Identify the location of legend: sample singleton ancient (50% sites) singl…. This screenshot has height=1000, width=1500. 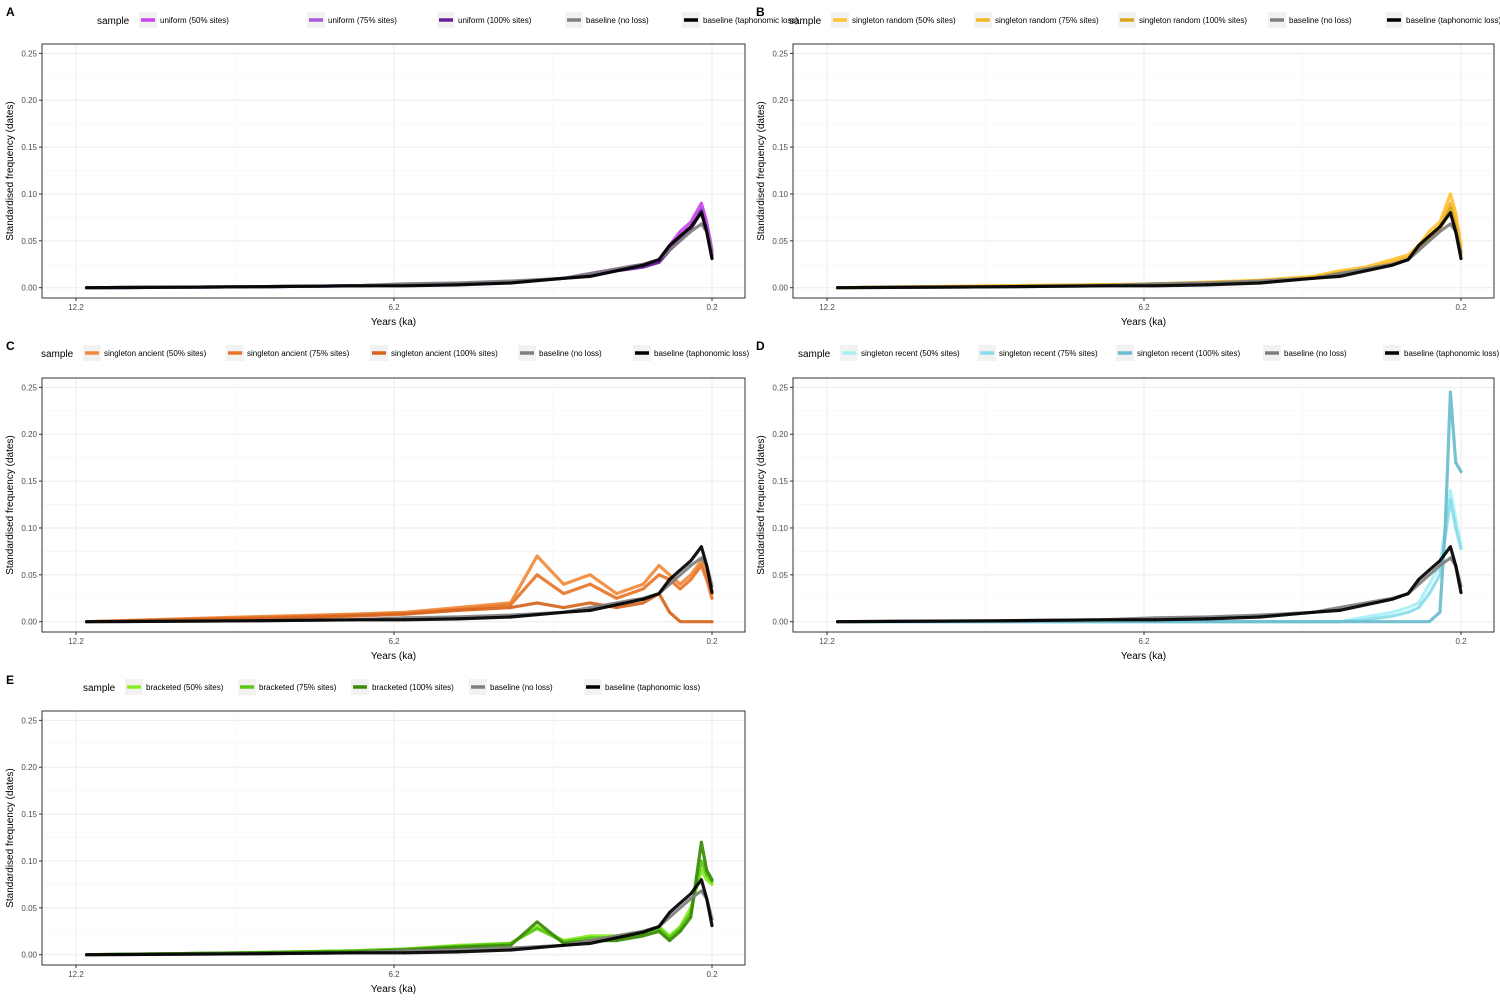
(395, 353).